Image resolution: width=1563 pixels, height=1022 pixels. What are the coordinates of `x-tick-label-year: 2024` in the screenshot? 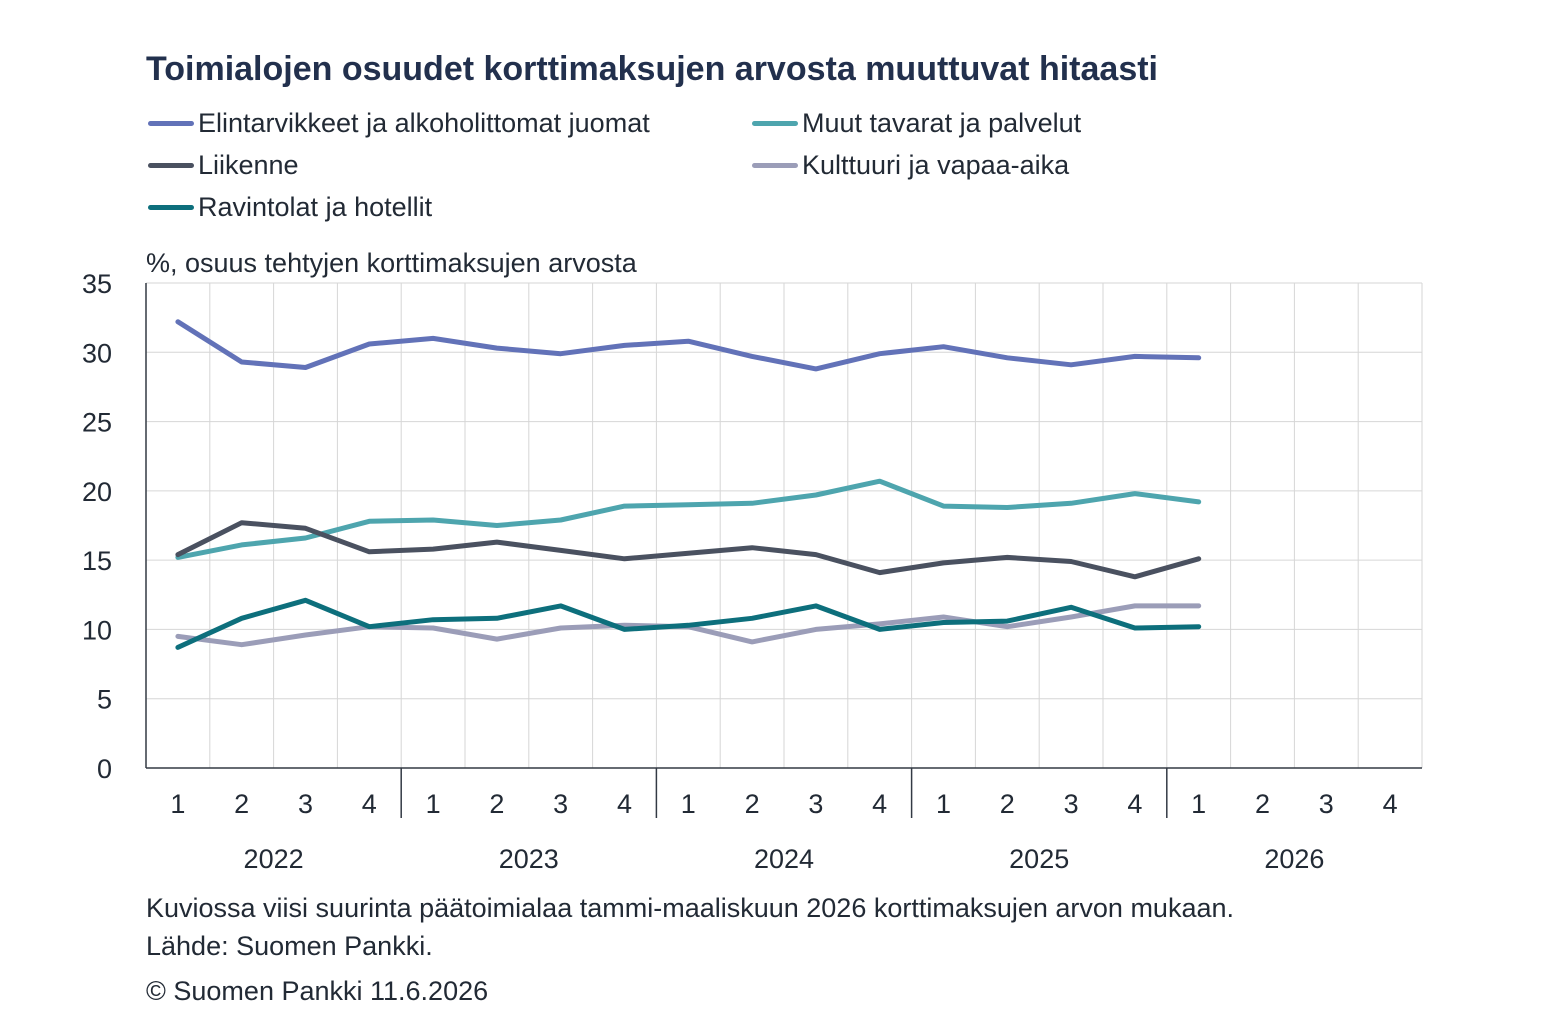 It's located at (784, 859).